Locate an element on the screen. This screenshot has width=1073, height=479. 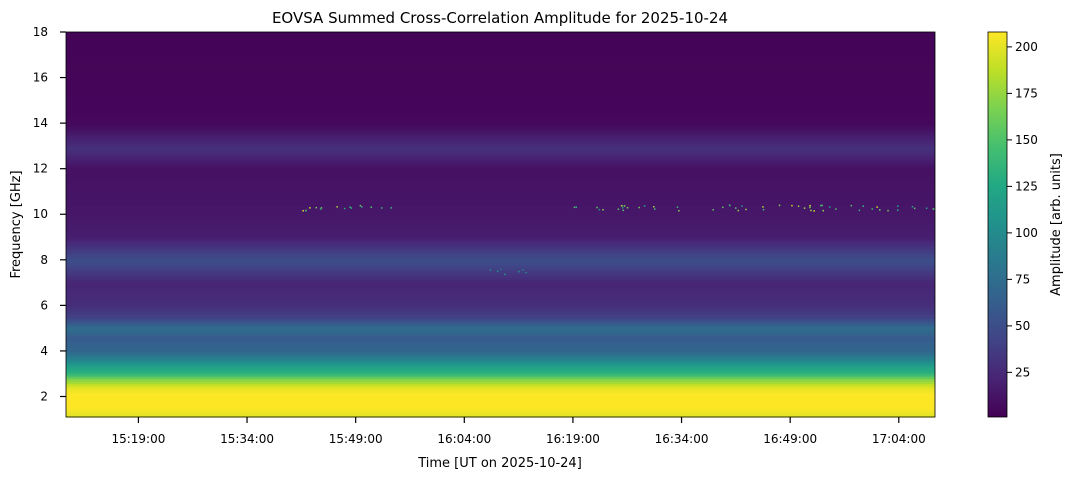
colorbar-tick-label: 25 is located at coordinates (1022, 372).